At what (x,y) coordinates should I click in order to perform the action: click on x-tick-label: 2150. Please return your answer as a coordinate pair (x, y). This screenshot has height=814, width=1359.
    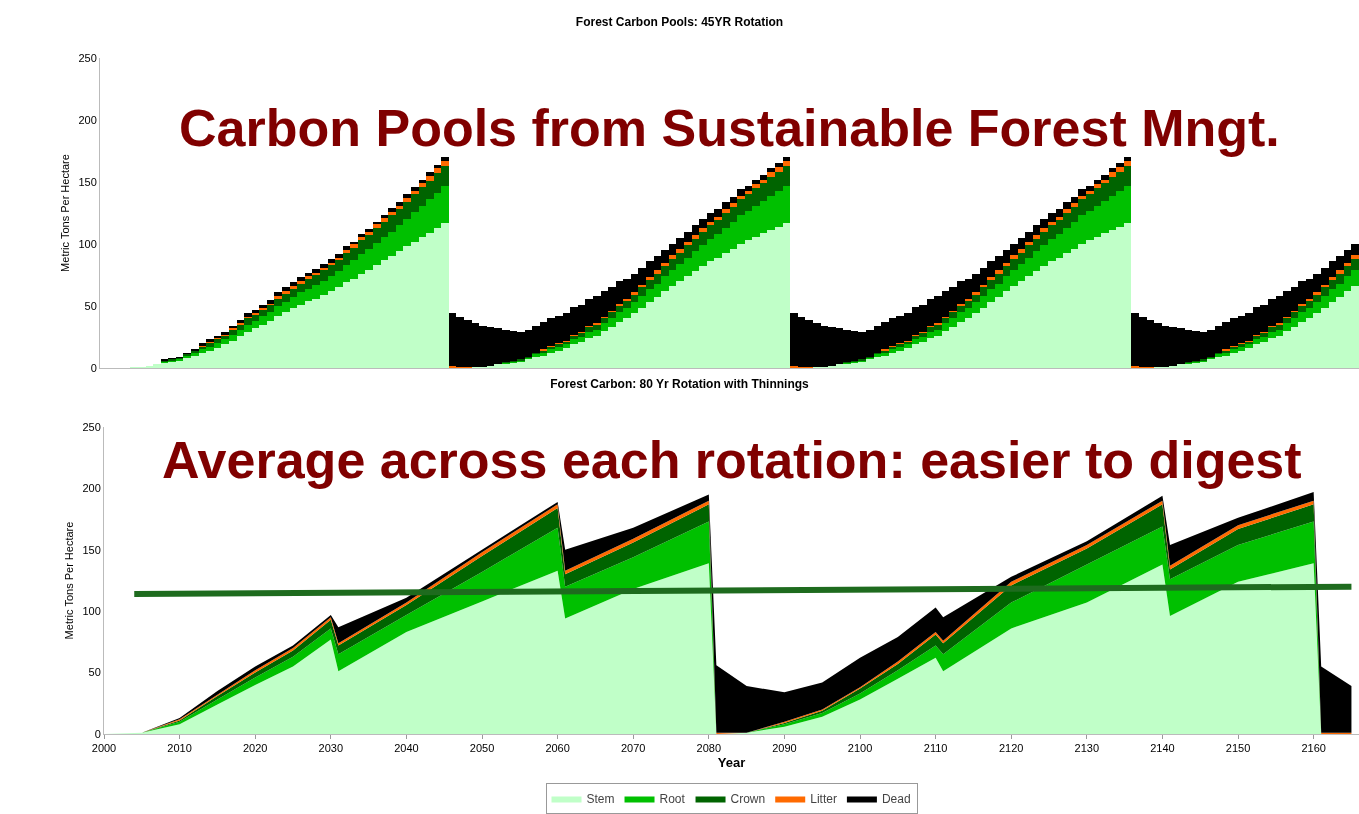
    Looking at the image, I should click on (1238, 748).